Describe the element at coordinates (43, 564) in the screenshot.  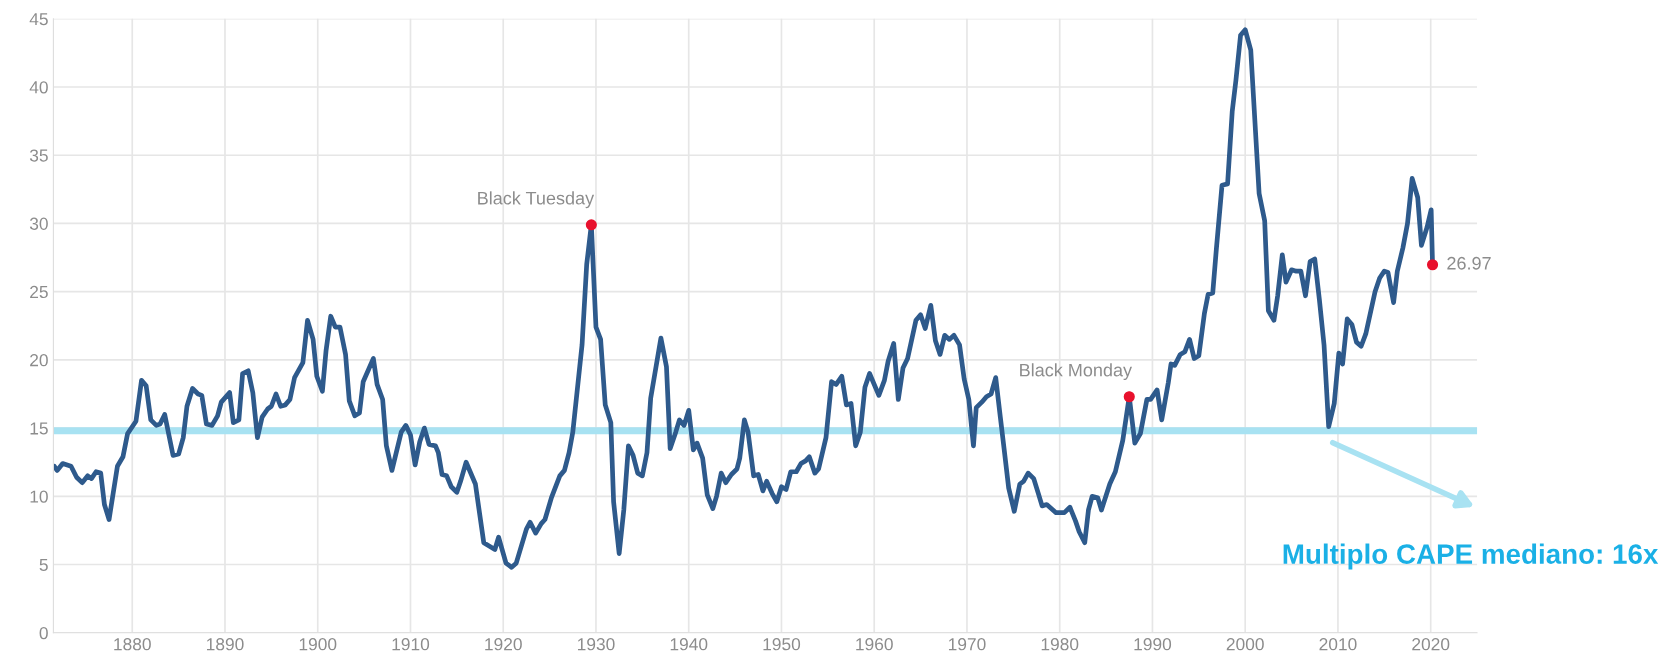
I see `y-tick-label: 5` at that location.